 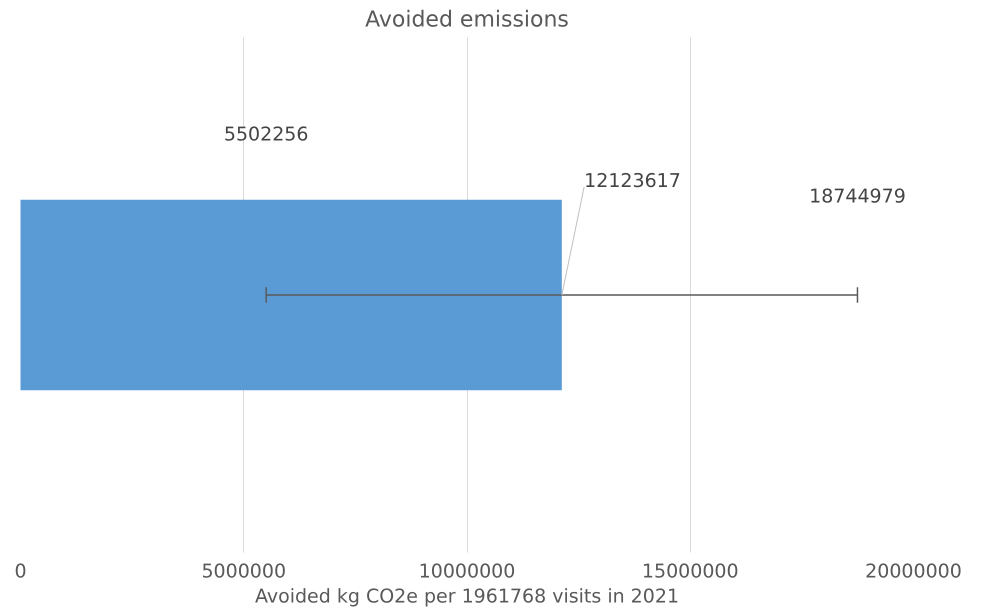 What do you see at coordinates (266, 135) in the screenshot?
I see `annotation: 5502256` at bounding box center [266, 135].